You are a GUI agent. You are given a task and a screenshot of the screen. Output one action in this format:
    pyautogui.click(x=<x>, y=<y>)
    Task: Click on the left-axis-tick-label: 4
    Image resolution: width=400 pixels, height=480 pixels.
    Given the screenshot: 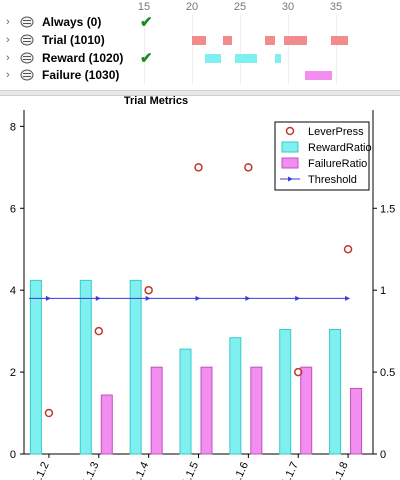 What is the action you would take?
    pyautogui.click(x=13, y=291)
    